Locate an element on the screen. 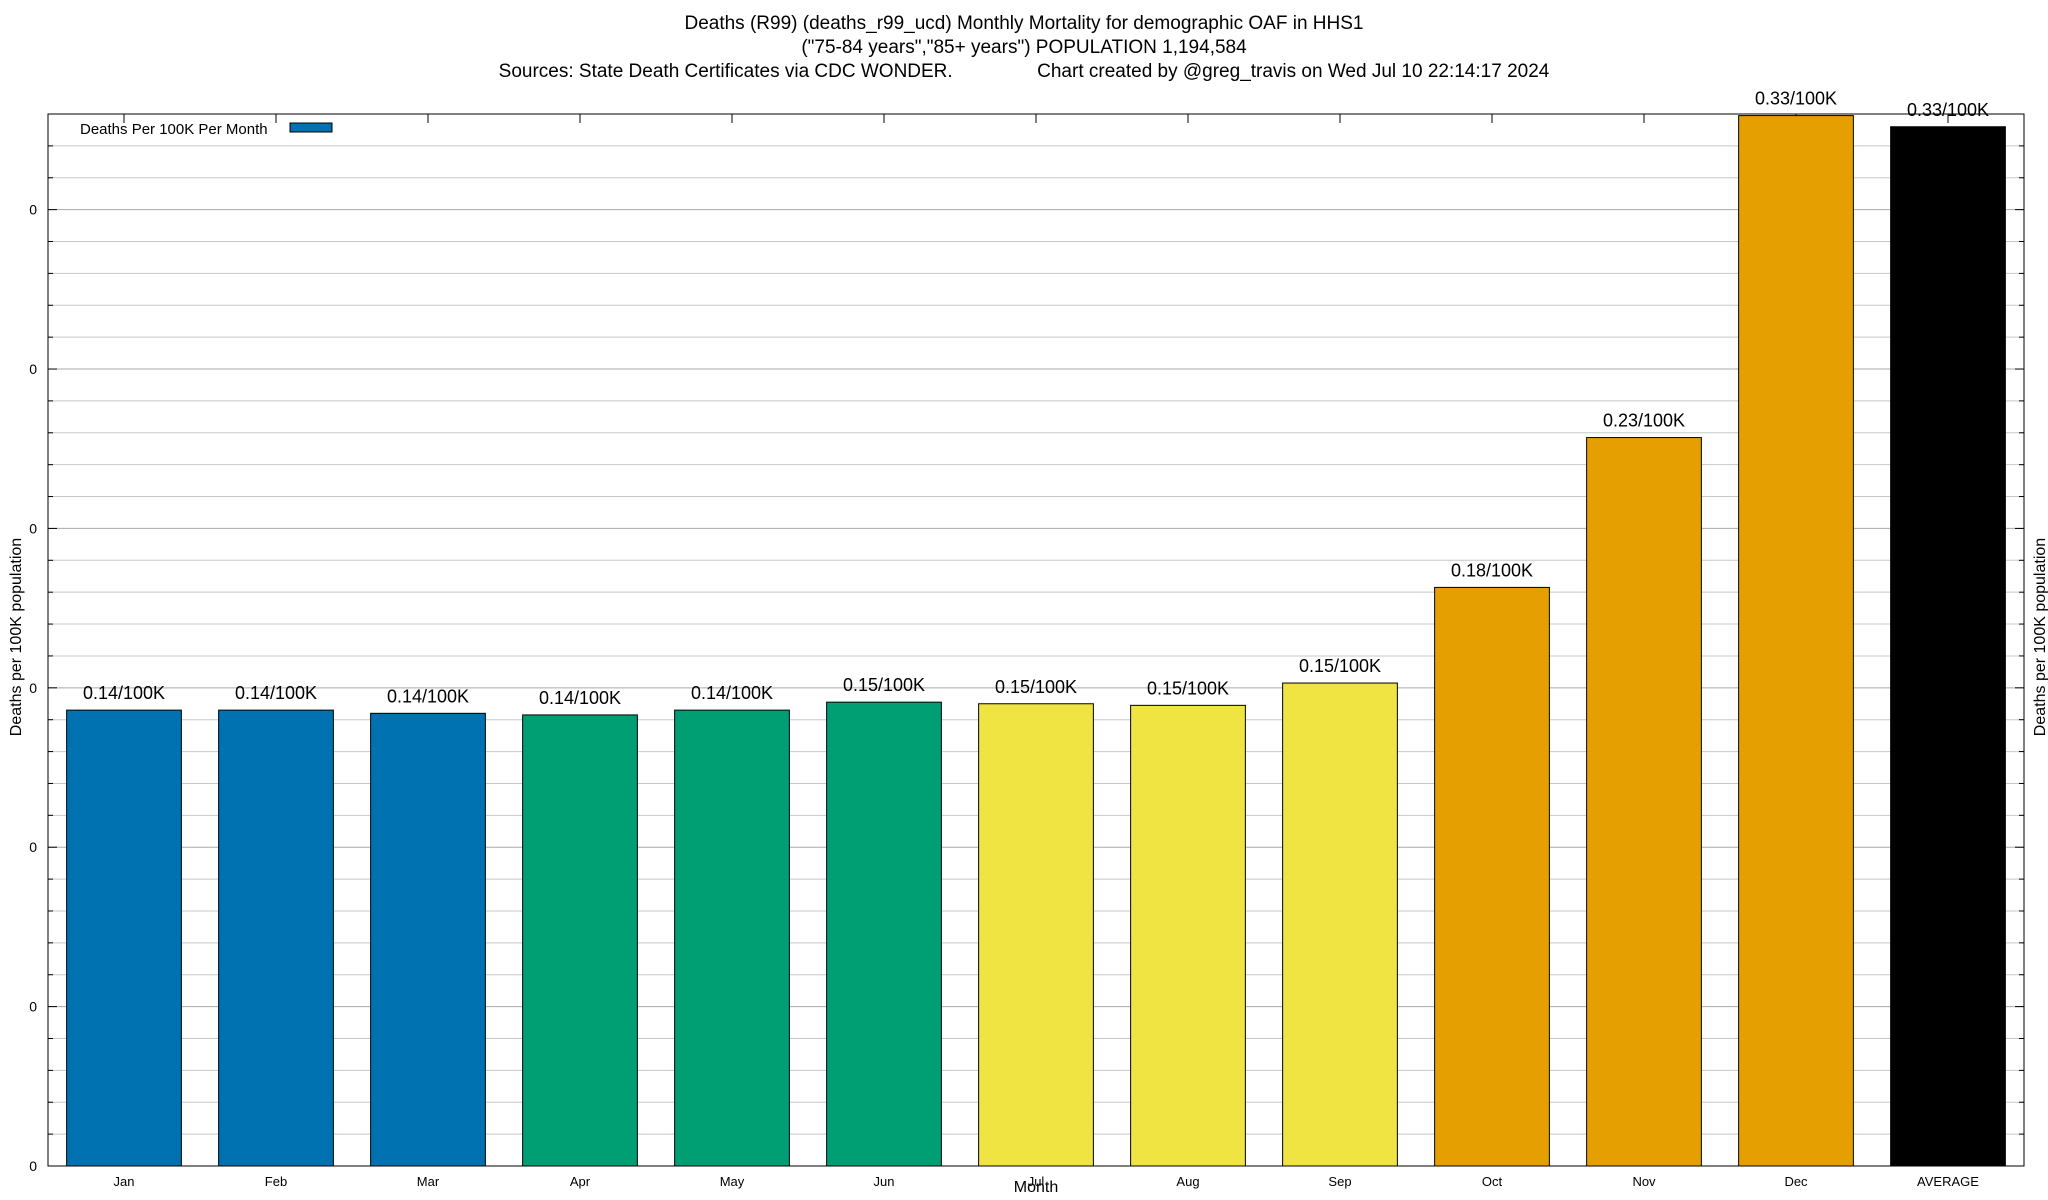  bar-feb is located at coordinates (276, 938).